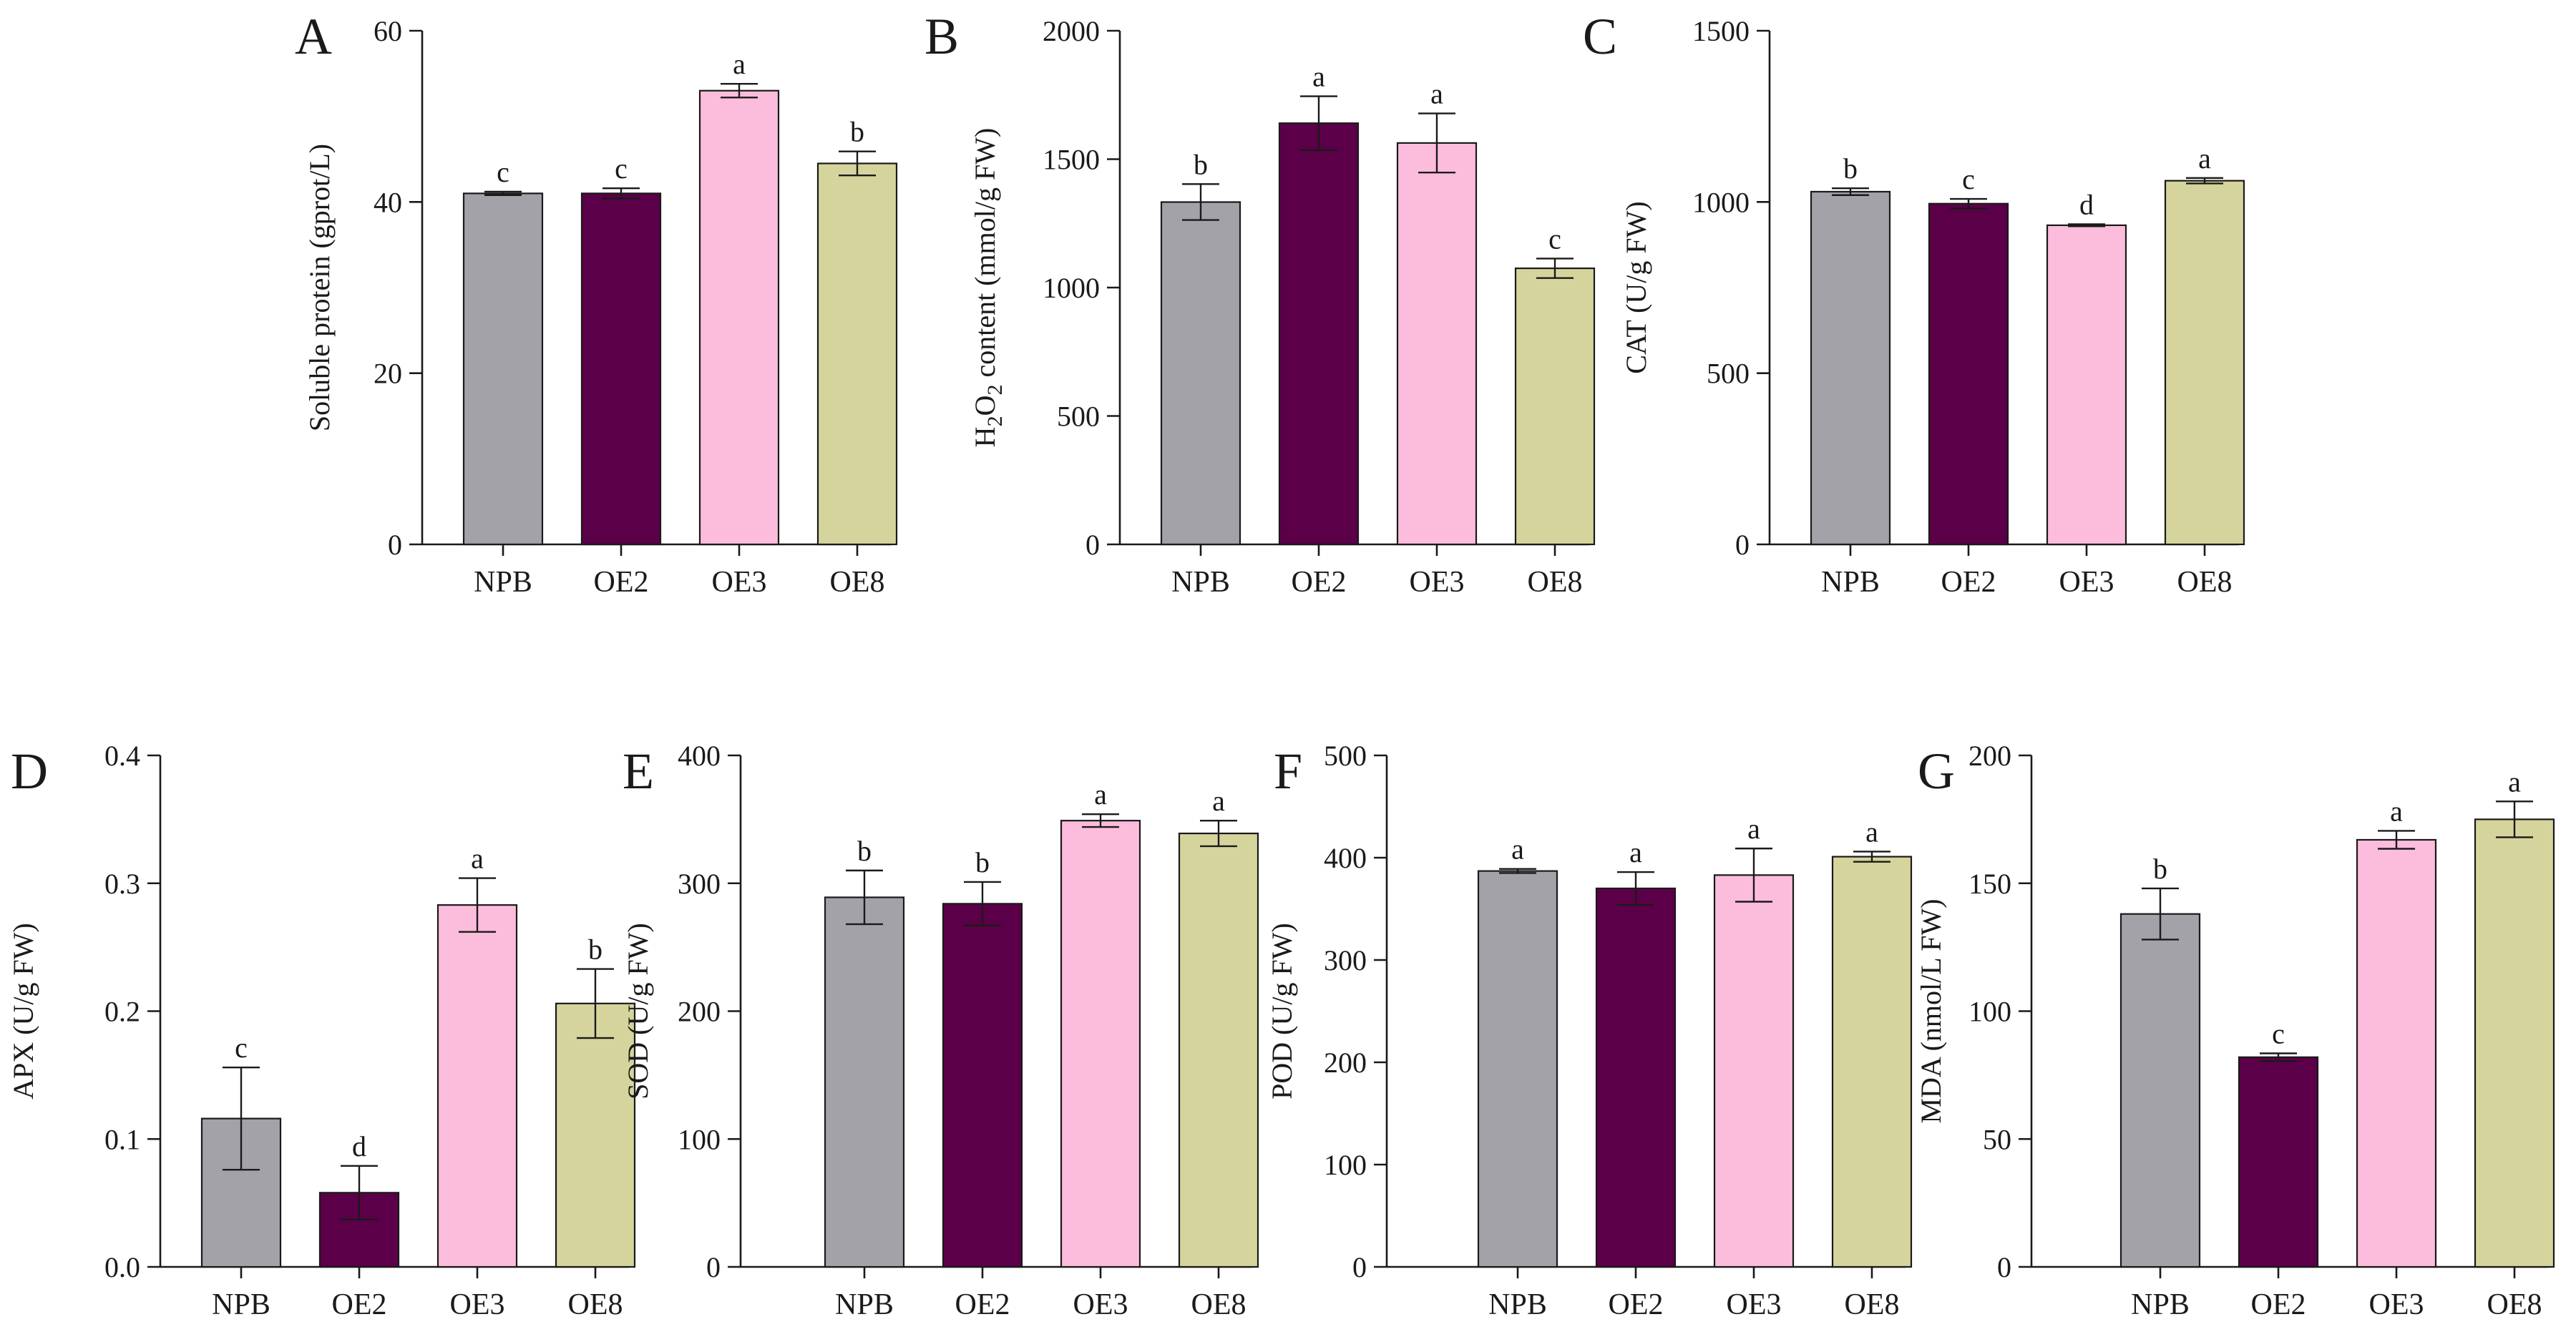 This screenshot has height=1342, width=2576. Describe the element at coordinates (122, 1012) in the screenshot. I see `y-tick-label: 0.2` at that location.